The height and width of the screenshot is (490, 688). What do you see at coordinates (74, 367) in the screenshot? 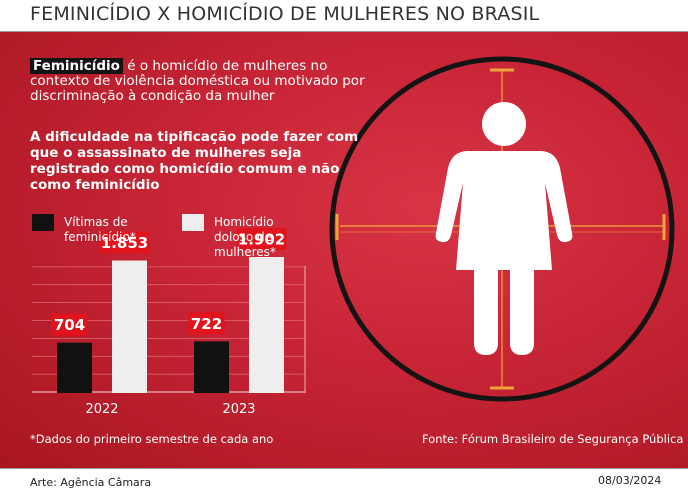
I see `bar-feminicidio-2022` at bounding box center [74, 367].